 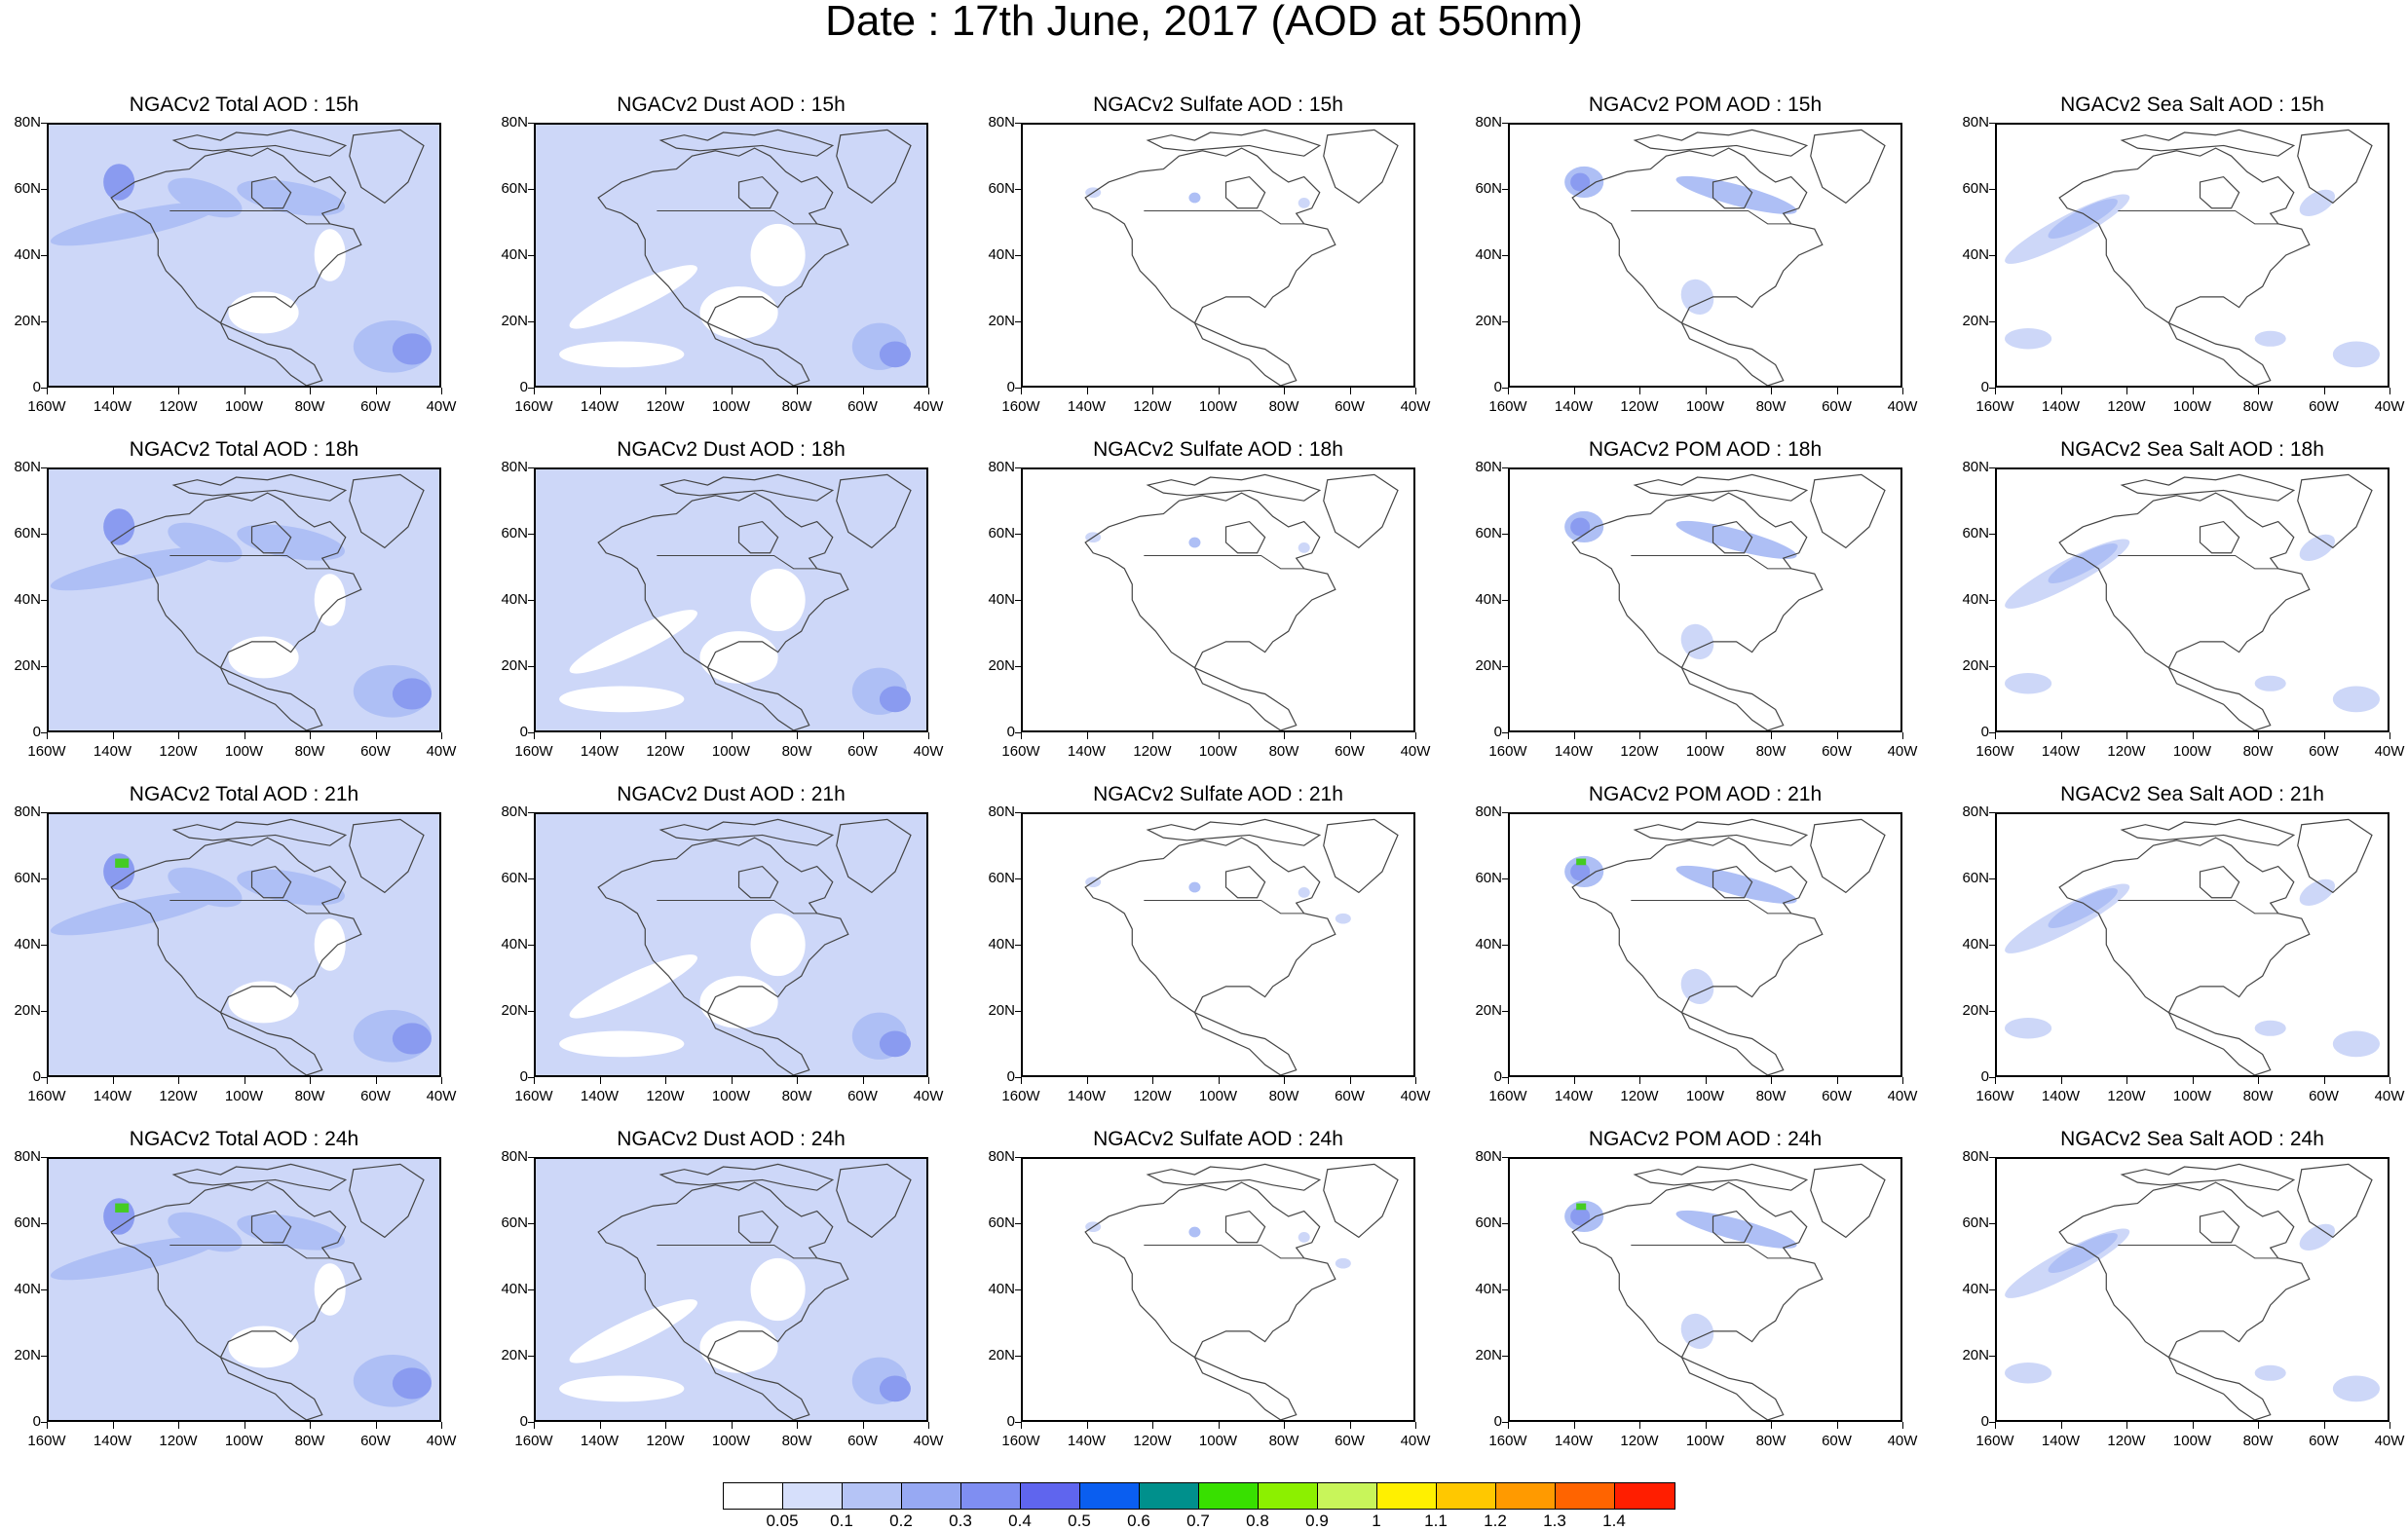 What do you see at coordinates (1581, 862) in the screenshot?
I see `aod-hotspot` at bounding box center [1581, 862].